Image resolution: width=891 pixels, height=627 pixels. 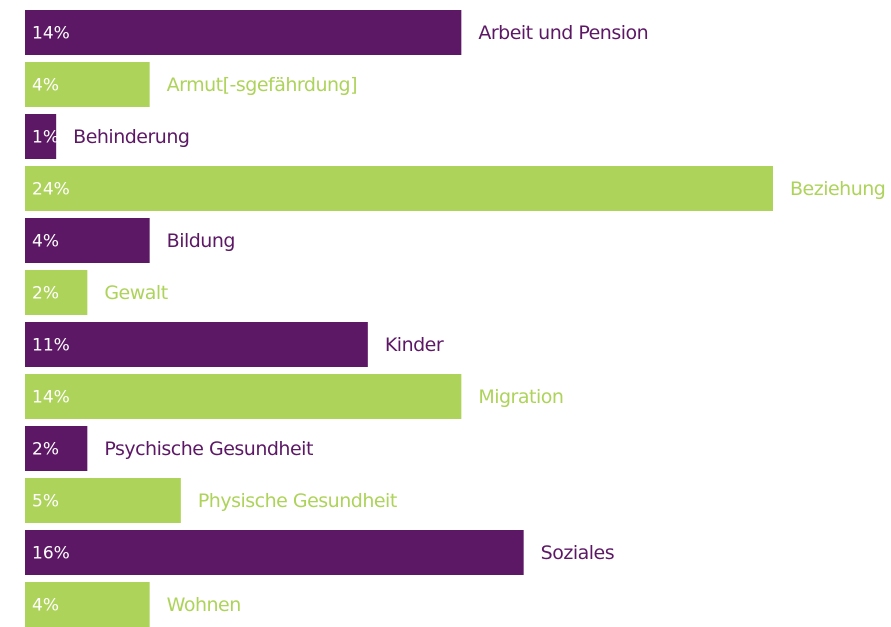 I want to click on value-label: 1%, so click(x=45, y=138).